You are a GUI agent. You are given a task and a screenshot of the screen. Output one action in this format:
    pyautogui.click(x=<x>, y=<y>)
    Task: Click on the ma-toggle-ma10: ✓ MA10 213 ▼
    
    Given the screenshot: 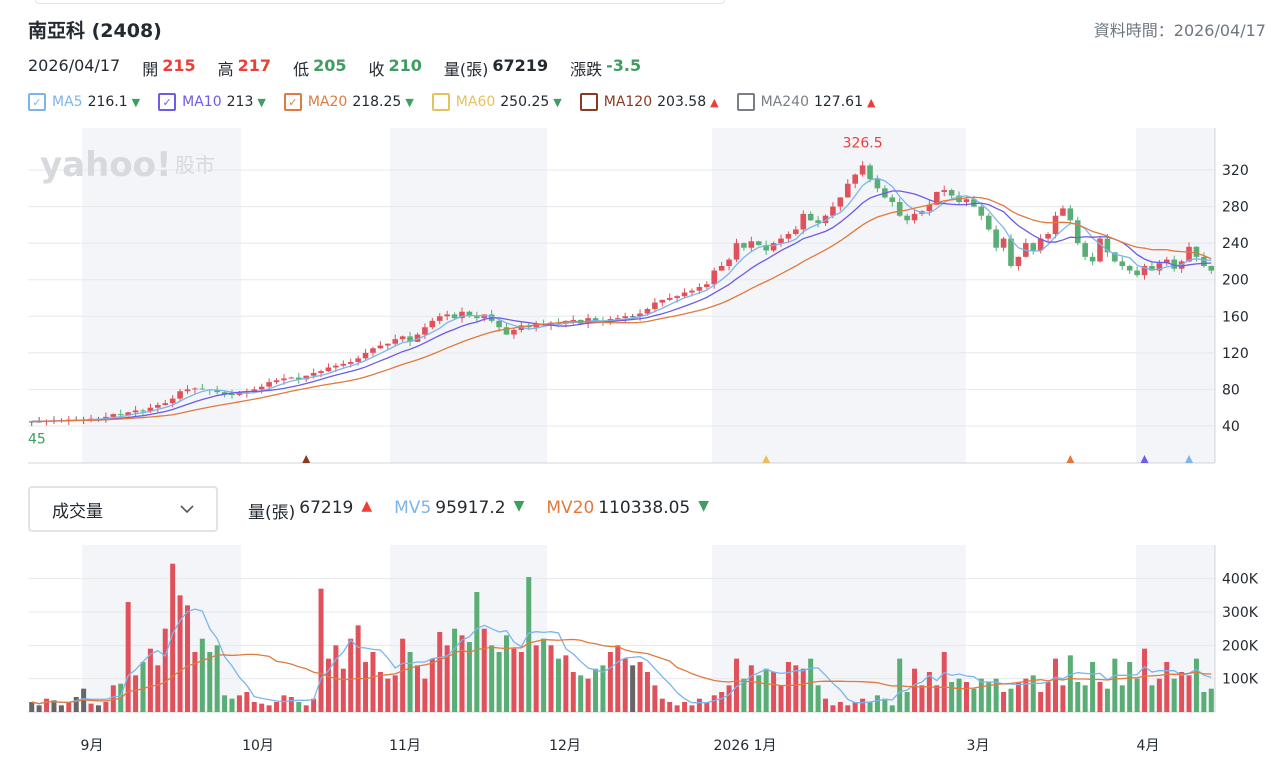 What is the action you would take?
    pyautogui.click(x=212, y=102)
    